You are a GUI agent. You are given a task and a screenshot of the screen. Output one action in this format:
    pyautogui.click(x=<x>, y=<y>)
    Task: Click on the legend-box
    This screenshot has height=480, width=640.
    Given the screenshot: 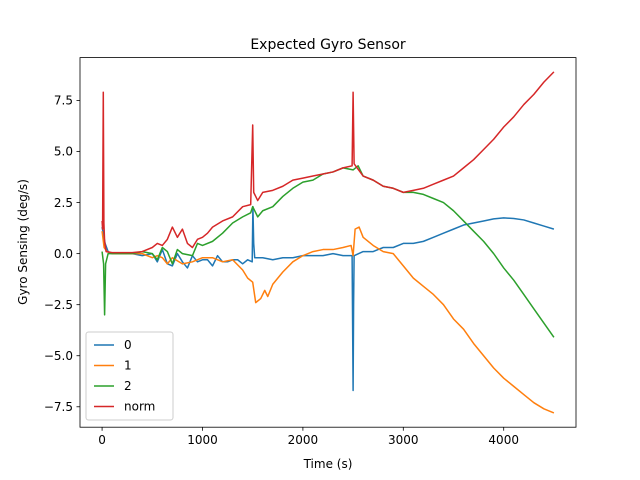 What is the action you would take?
    pyautogui.click(x=129, y=376)
    